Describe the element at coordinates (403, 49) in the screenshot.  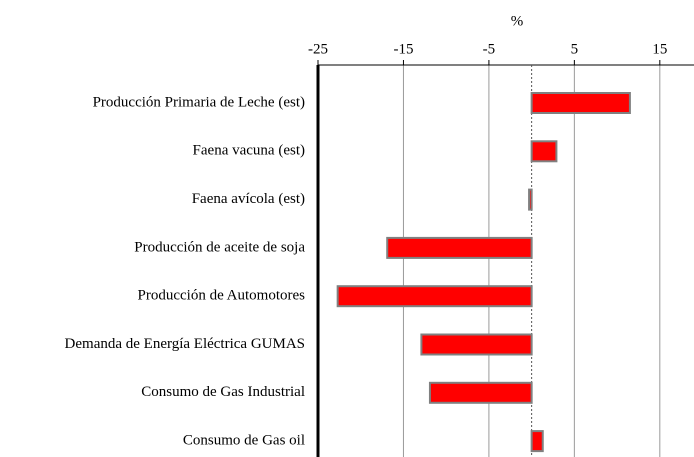
I see `x-tick-label: -15` at that location.